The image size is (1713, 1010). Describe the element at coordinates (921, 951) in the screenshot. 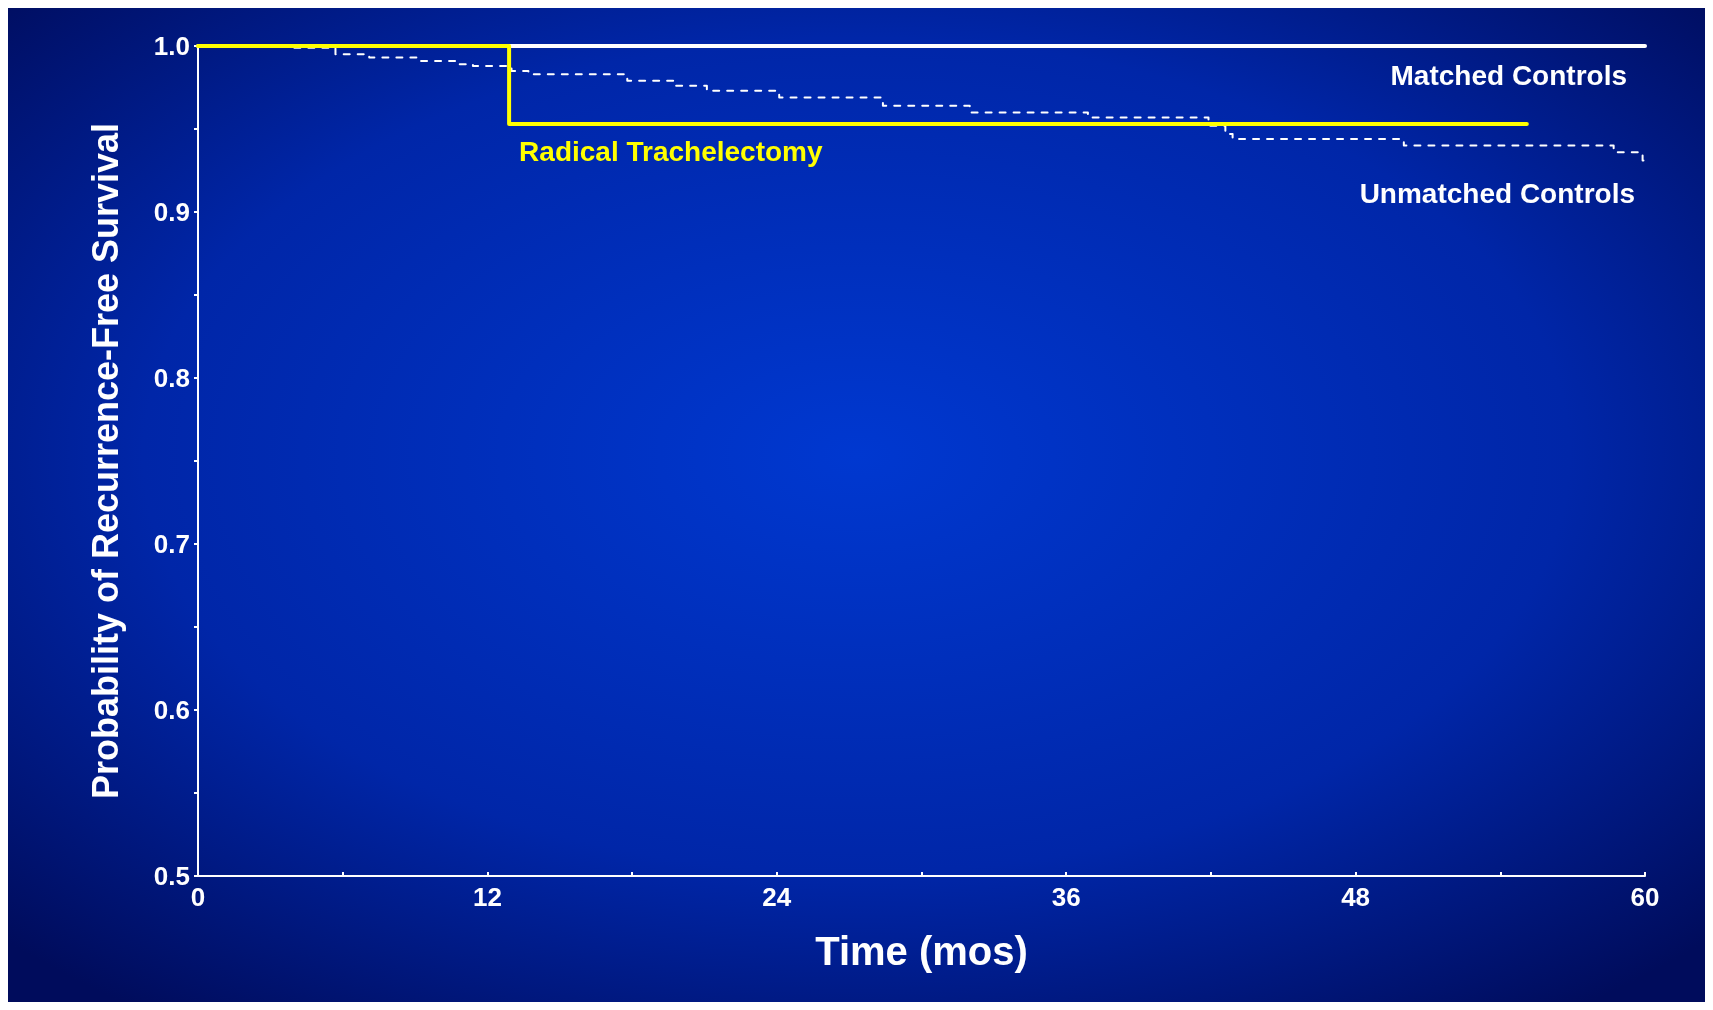

I see `x-axis-title: Time (mos)` at that location.